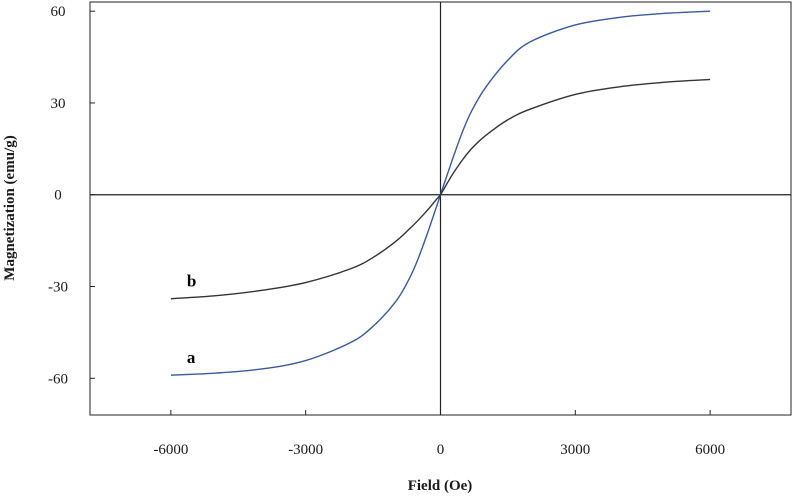 Image resolution: width=797 pixels, height=497 pixels. Describe the element at coordinates (58, 288) in the screenshot. I see `y-tick-label: -30` at that location.